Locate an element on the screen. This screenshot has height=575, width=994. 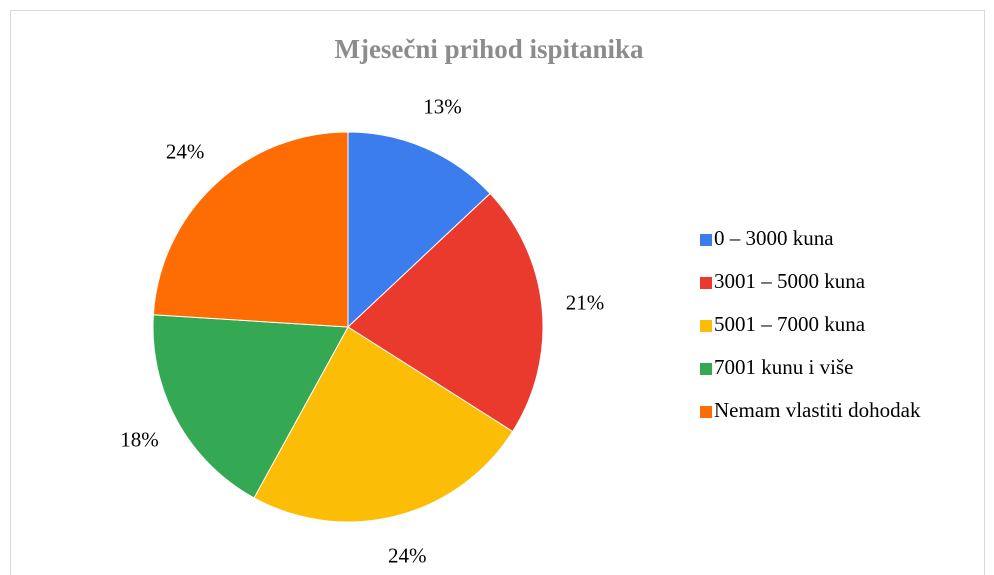
chart-title: Mjesečni prihod ispitanika is located at coordinates (489, 49).